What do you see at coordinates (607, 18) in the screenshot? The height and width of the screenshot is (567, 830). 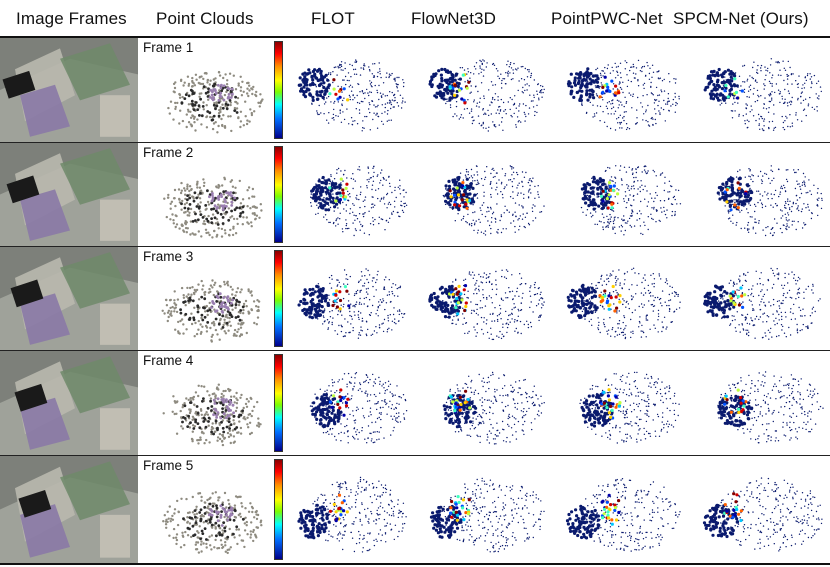 I see `header-pointpwc: PointPWC-Net` at bounding box center [607, 18].